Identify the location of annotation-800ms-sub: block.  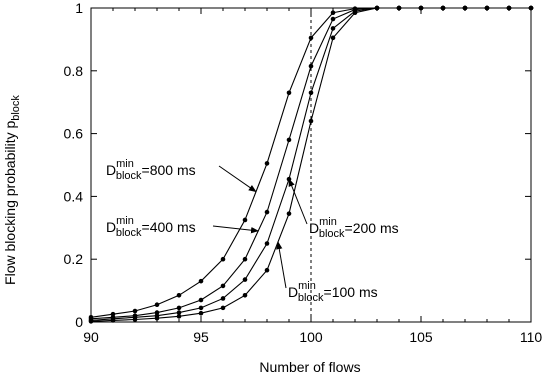
(129, 176).